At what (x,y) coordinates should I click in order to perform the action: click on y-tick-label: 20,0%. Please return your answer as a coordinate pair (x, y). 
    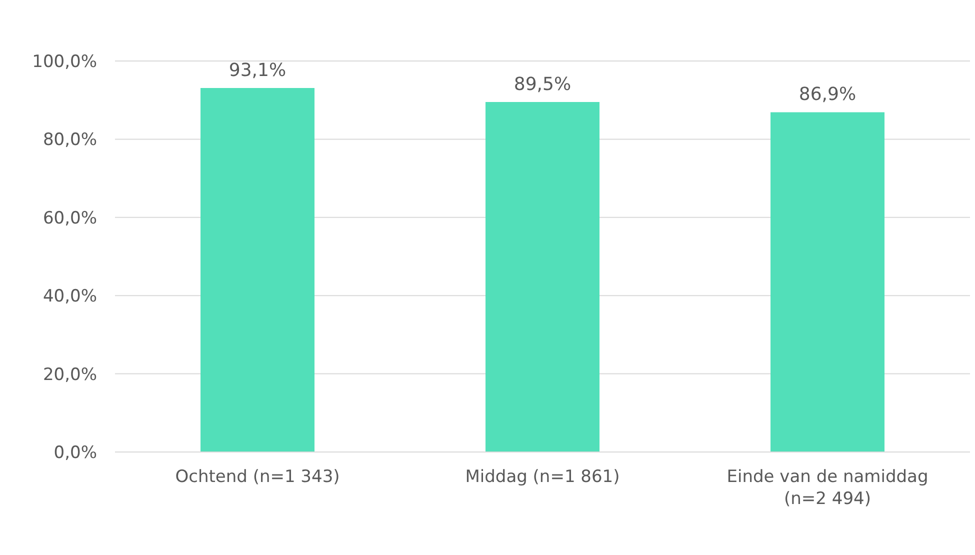
    Looking at the image, I should click on (69, 374).